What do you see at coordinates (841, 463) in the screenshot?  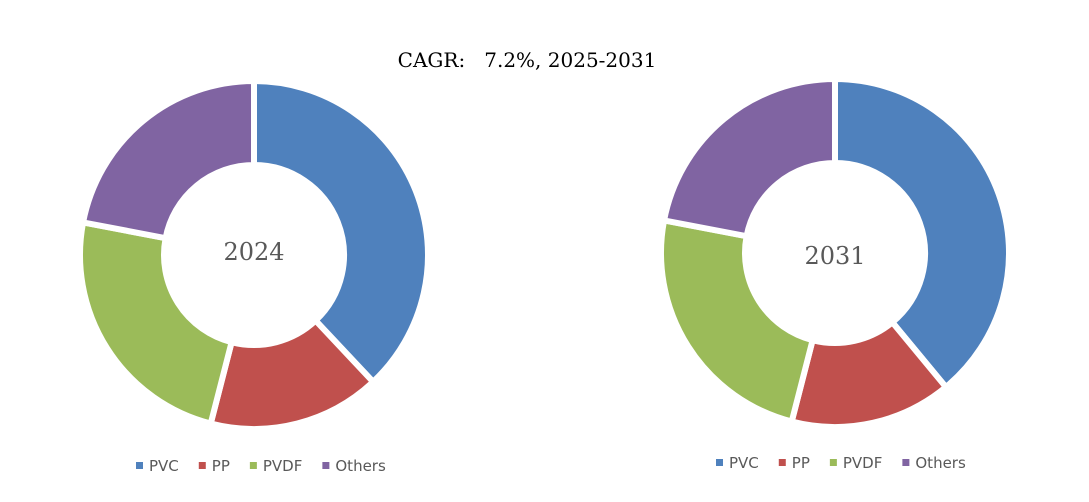 I see `legend-2031: PVC PP PVDF Others` at bounding box center [841, 463].